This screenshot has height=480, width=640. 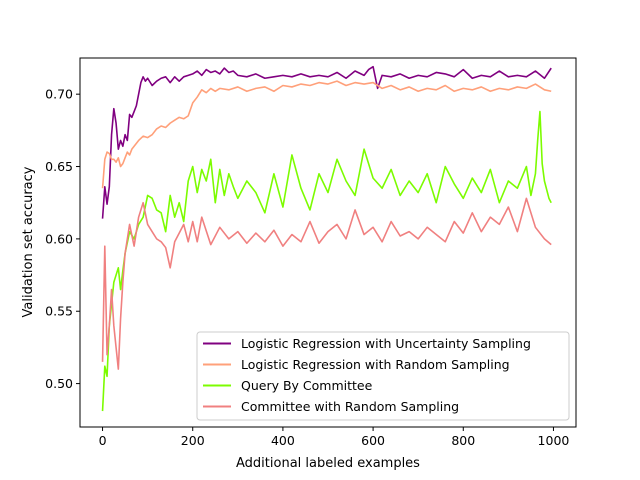 I want to click on x-tick-label: 800, so click(x=463, y=440).